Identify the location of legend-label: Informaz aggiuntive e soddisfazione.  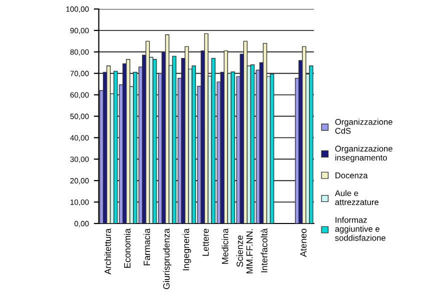
(360, 228).